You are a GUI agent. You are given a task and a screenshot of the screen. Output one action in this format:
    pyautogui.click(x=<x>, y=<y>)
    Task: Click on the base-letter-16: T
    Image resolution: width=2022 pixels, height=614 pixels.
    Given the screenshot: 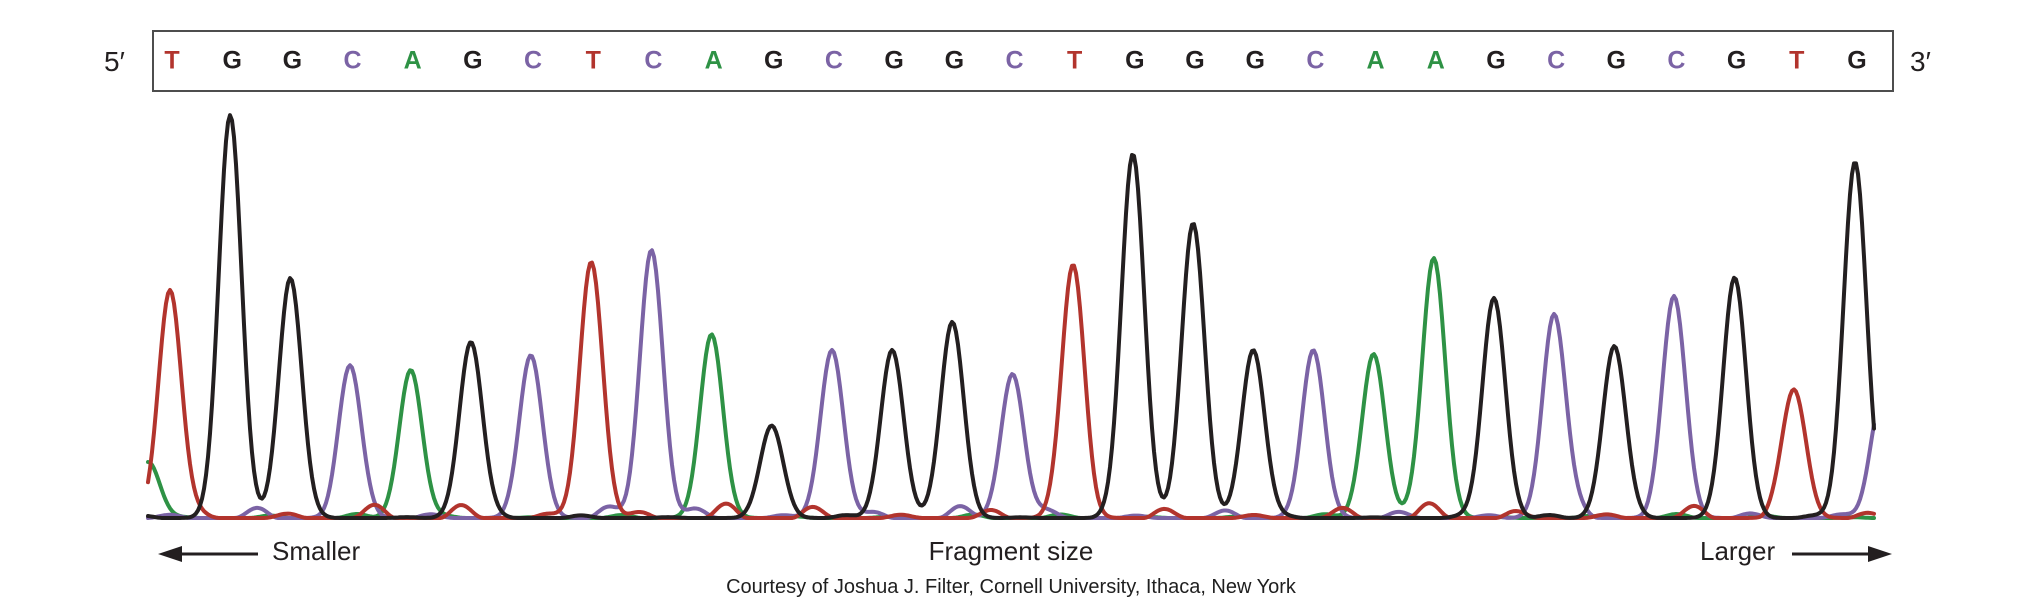 What is the action you would take?
    pyautogui.click(x=1075, y=60)
    